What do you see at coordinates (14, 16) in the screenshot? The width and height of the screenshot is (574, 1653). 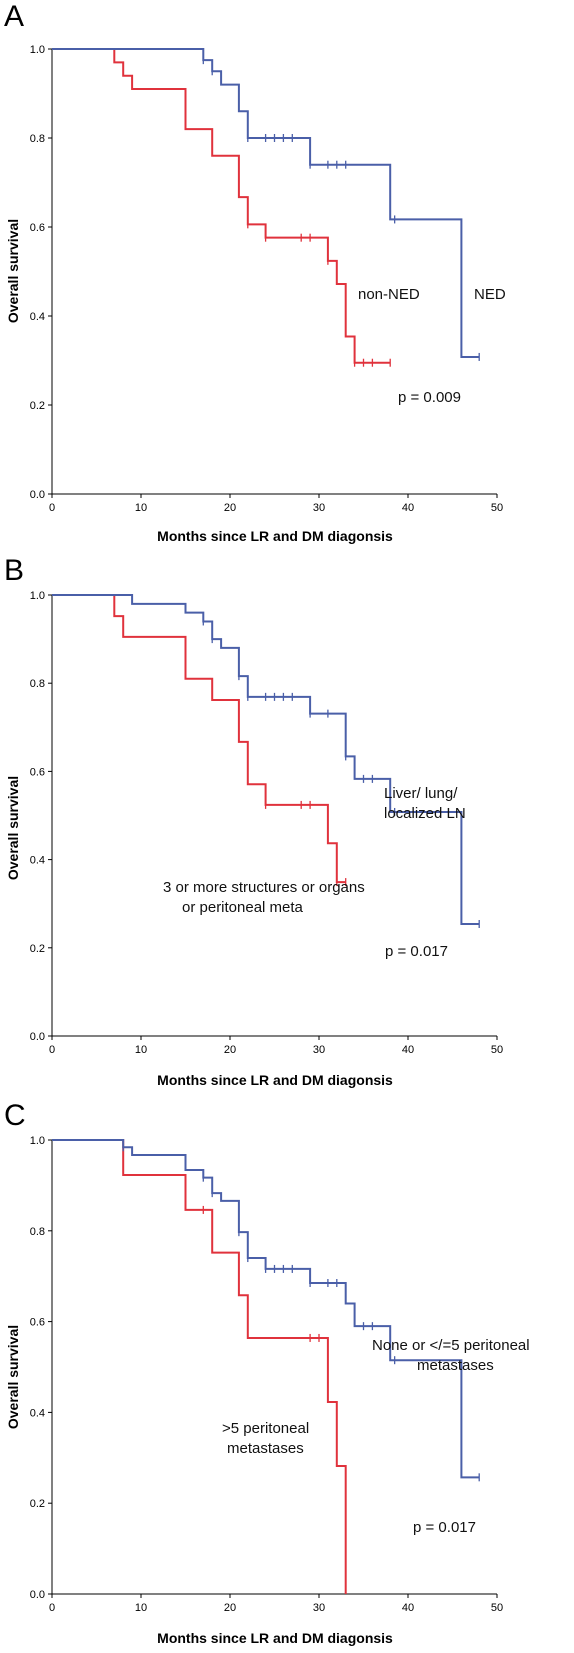 I see `panel-label: A` at bounding box center [14, 16].